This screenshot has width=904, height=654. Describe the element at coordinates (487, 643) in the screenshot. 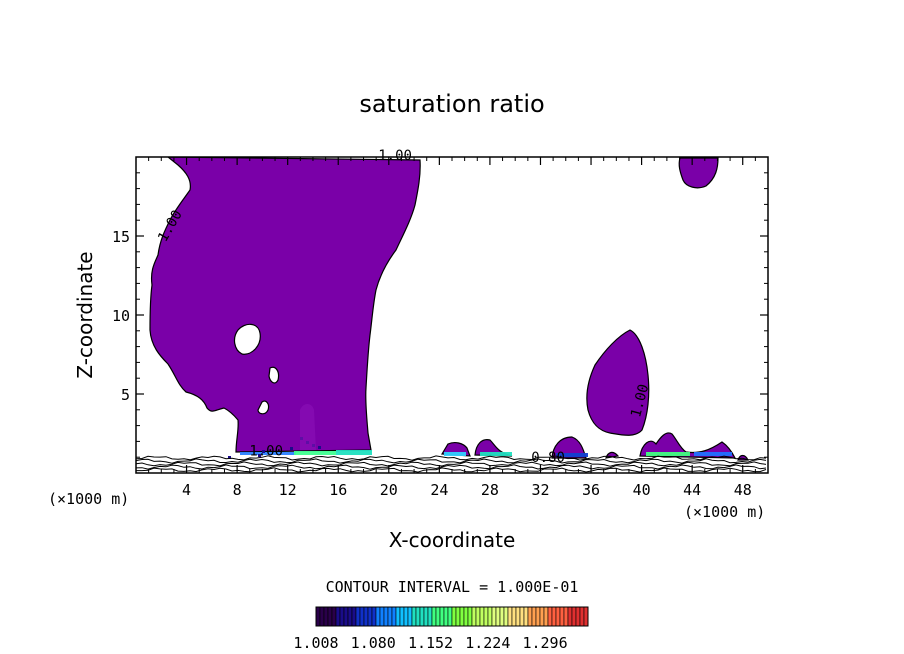

I see `colorbar-tick-label: 1.224` at that location.